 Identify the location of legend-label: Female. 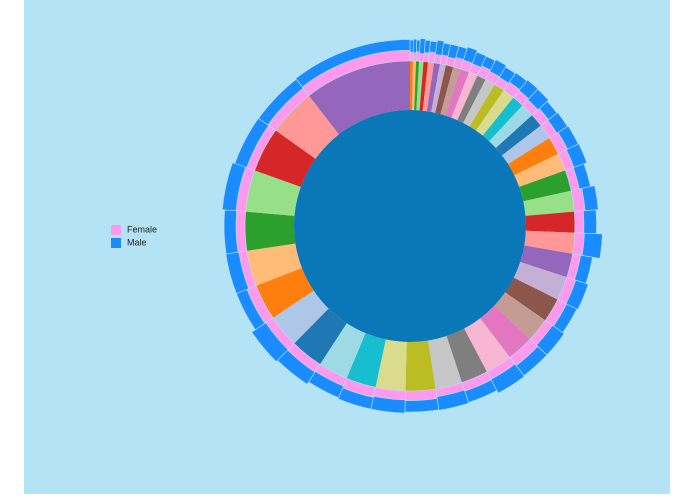
(142, 229).